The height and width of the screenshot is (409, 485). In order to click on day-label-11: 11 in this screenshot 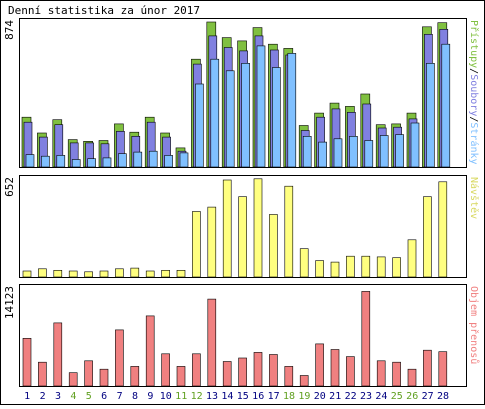, I will do `click(181, 396)`.